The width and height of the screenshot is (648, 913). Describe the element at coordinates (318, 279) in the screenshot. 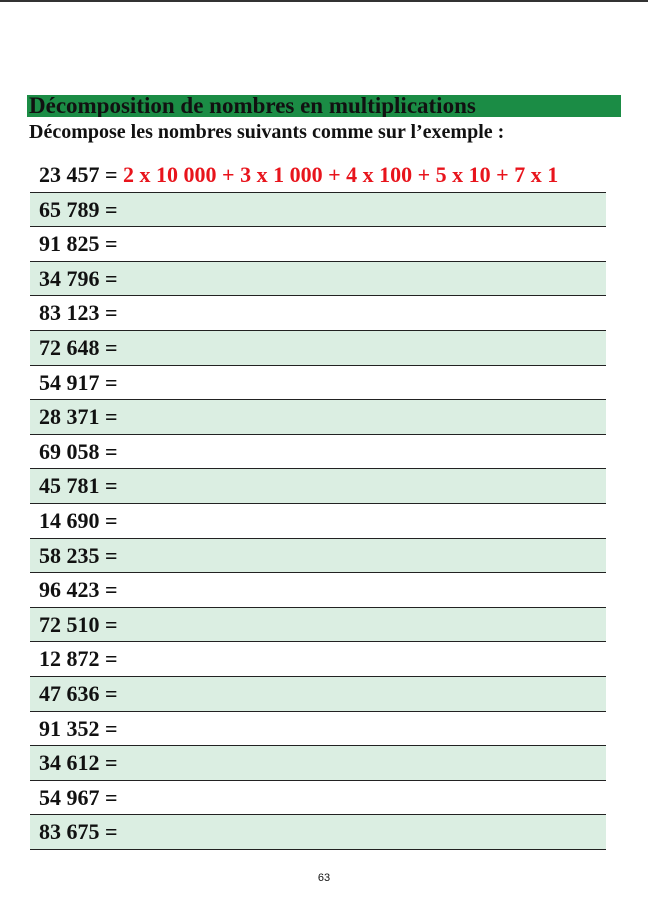

I see `exercise-row: 34 796 =` at that location.